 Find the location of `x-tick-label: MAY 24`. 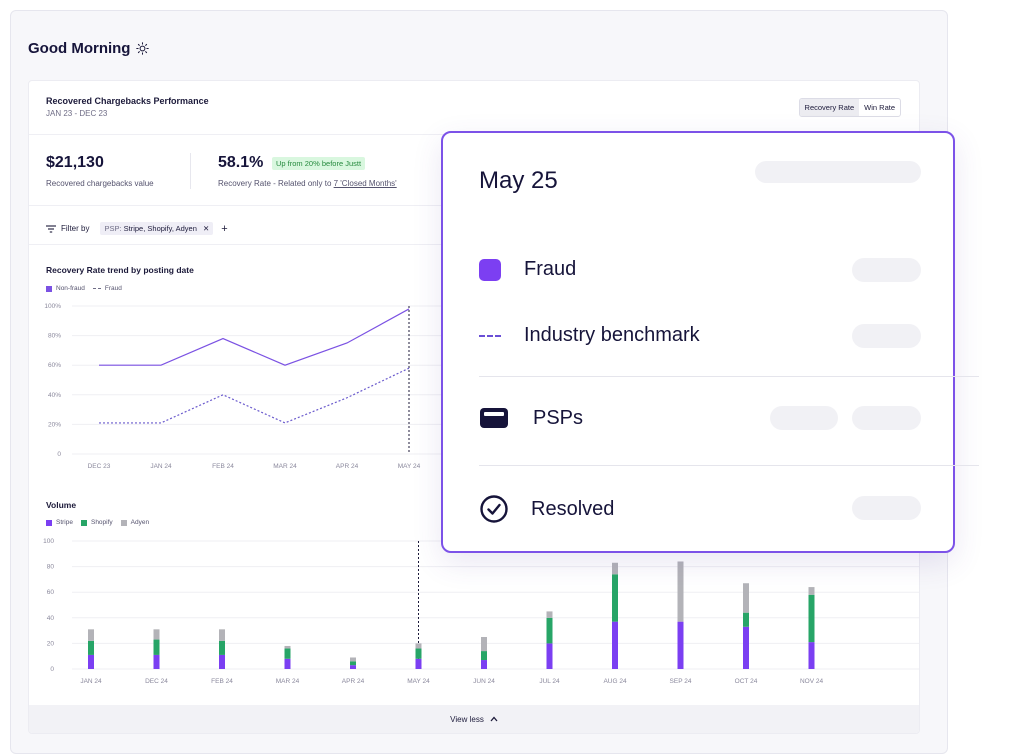

x-tick-label: MAY 24 is located at coordinates (418, 681).